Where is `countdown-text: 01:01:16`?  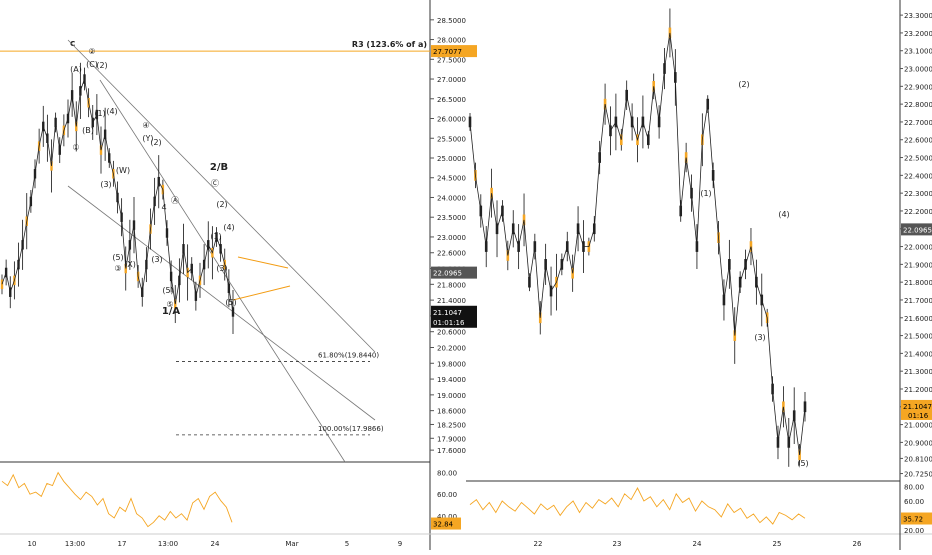
countdown-text: 01:01:16 is located at coordinates (449, 323).